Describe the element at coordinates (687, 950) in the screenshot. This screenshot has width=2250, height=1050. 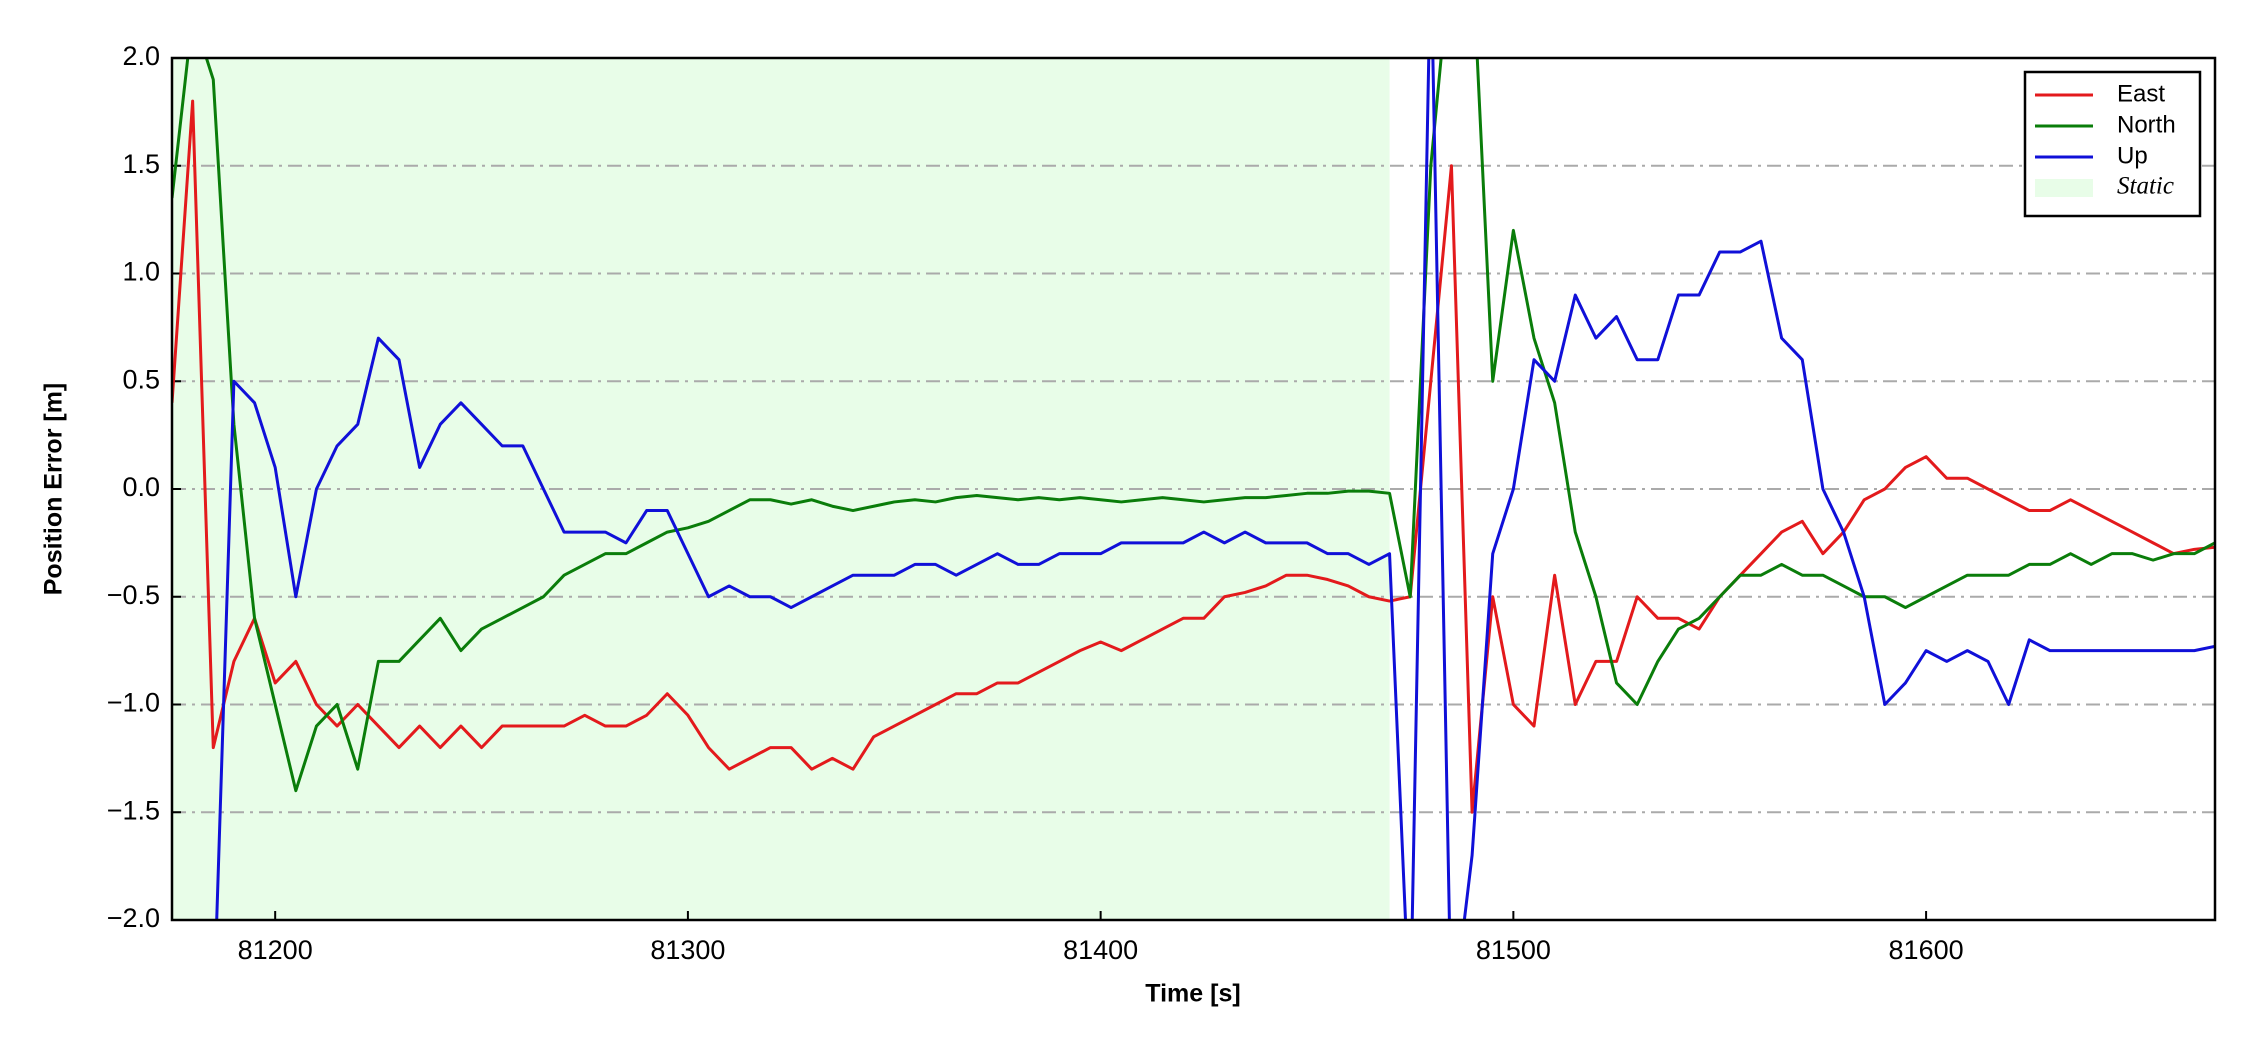
I see `x-tick-label: 81300` at that location.